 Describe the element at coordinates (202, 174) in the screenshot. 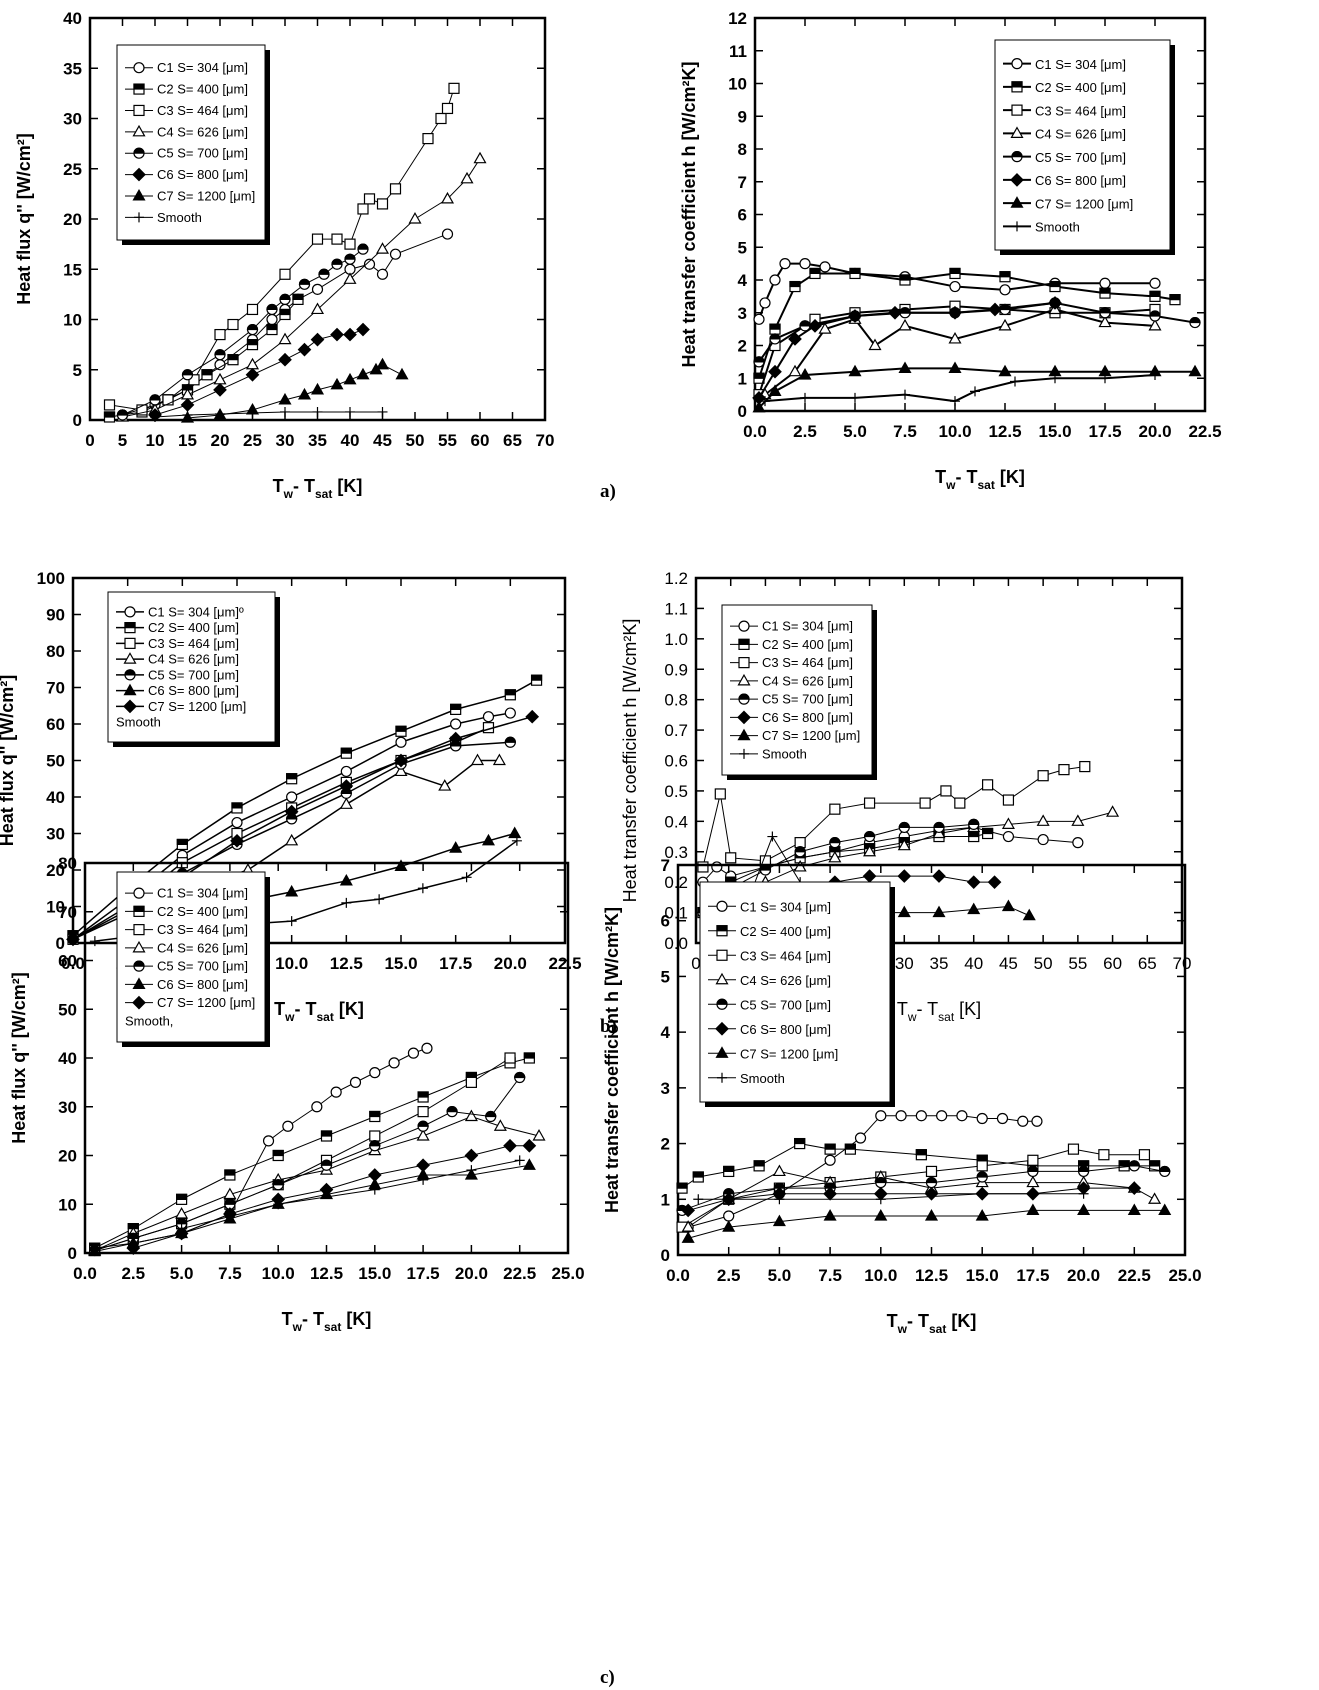

I see `legend-label: C6 S= 800 [μm]` at that location.